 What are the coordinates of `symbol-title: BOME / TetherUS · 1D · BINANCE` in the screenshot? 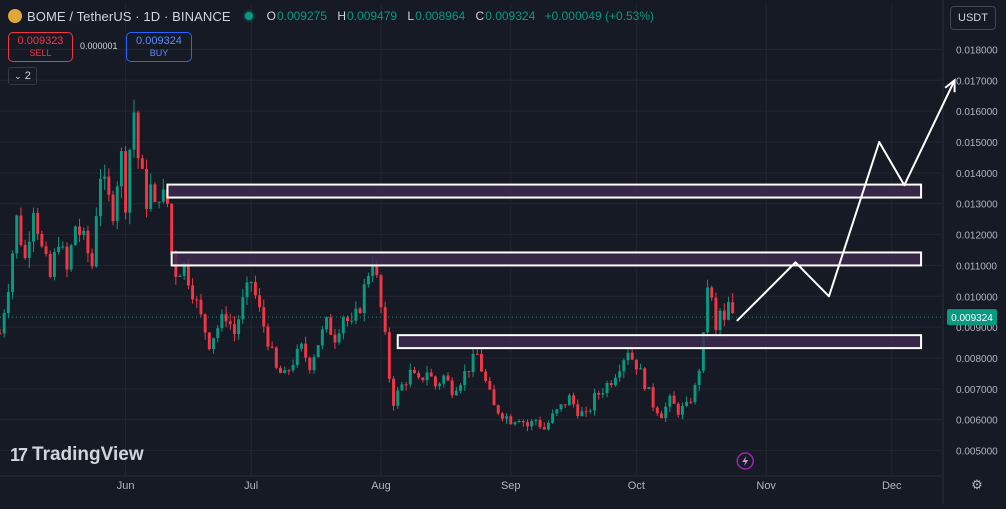 It's located at (129, 16).